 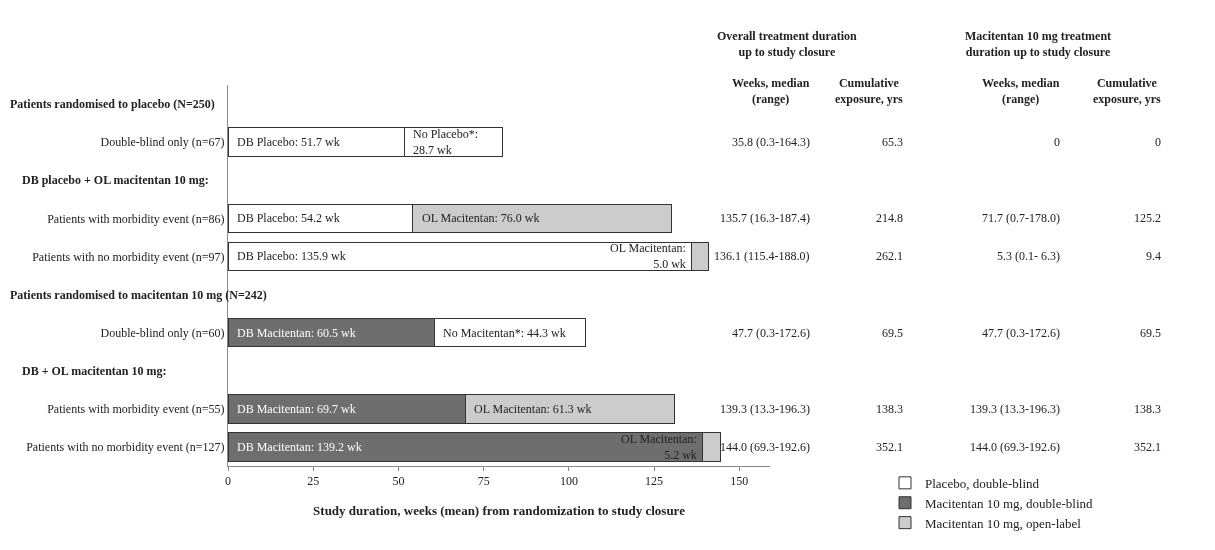 I want to click on text: 9.4, so click(x=1153, y=256).